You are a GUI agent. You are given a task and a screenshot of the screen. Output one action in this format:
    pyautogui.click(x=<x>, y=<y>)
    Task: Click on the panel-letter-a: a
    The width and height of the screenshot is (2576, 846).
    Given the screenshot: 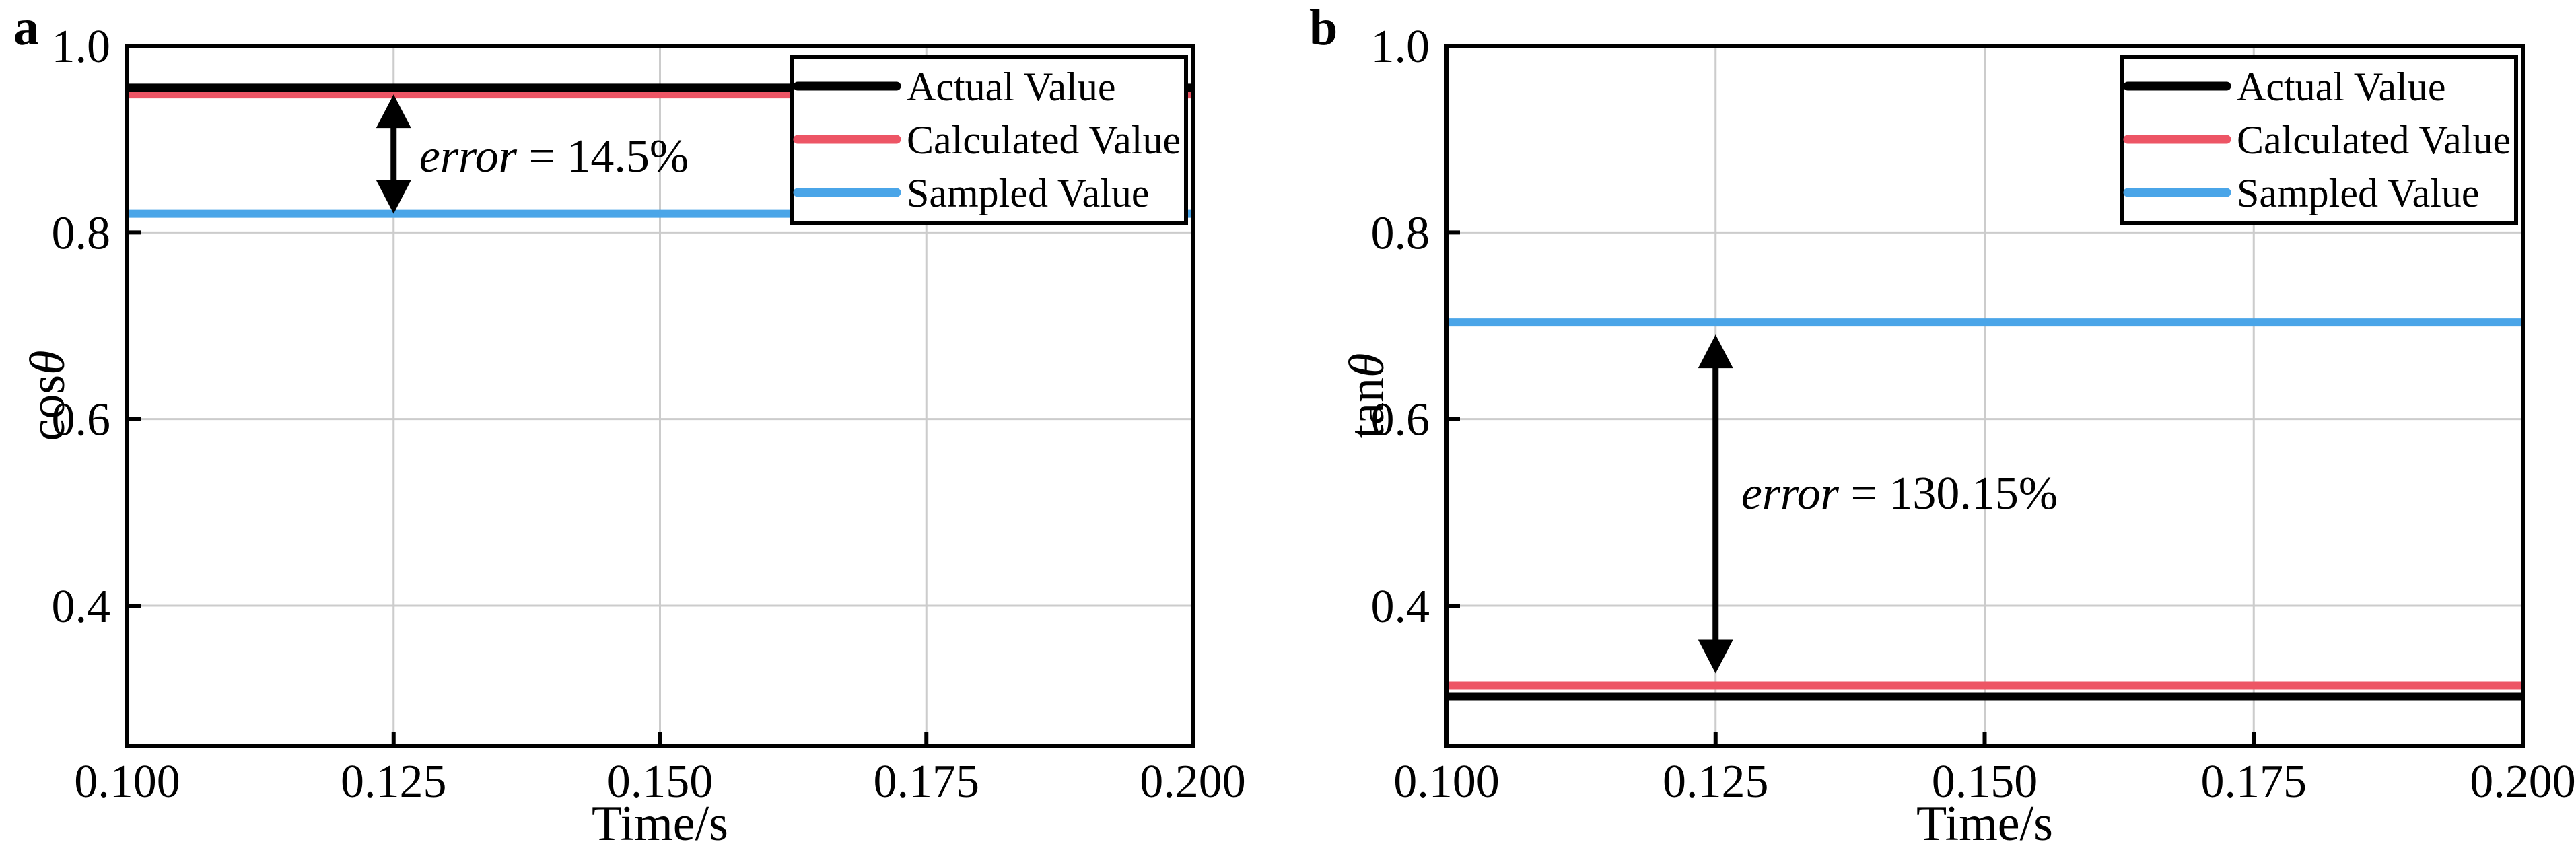 What is the action you would take?
    pyautogui.click(x=26, y=28)
    